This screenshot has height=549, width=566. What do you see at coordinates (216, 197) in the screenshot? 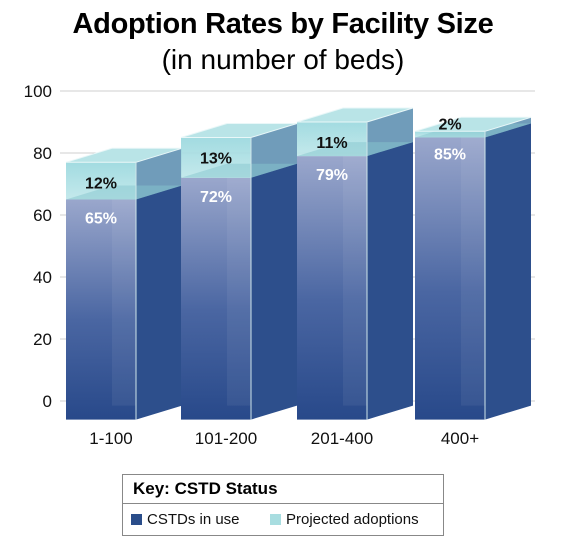
I see `data-label-in-use-1: 72%` at bounding box center [216, 197].